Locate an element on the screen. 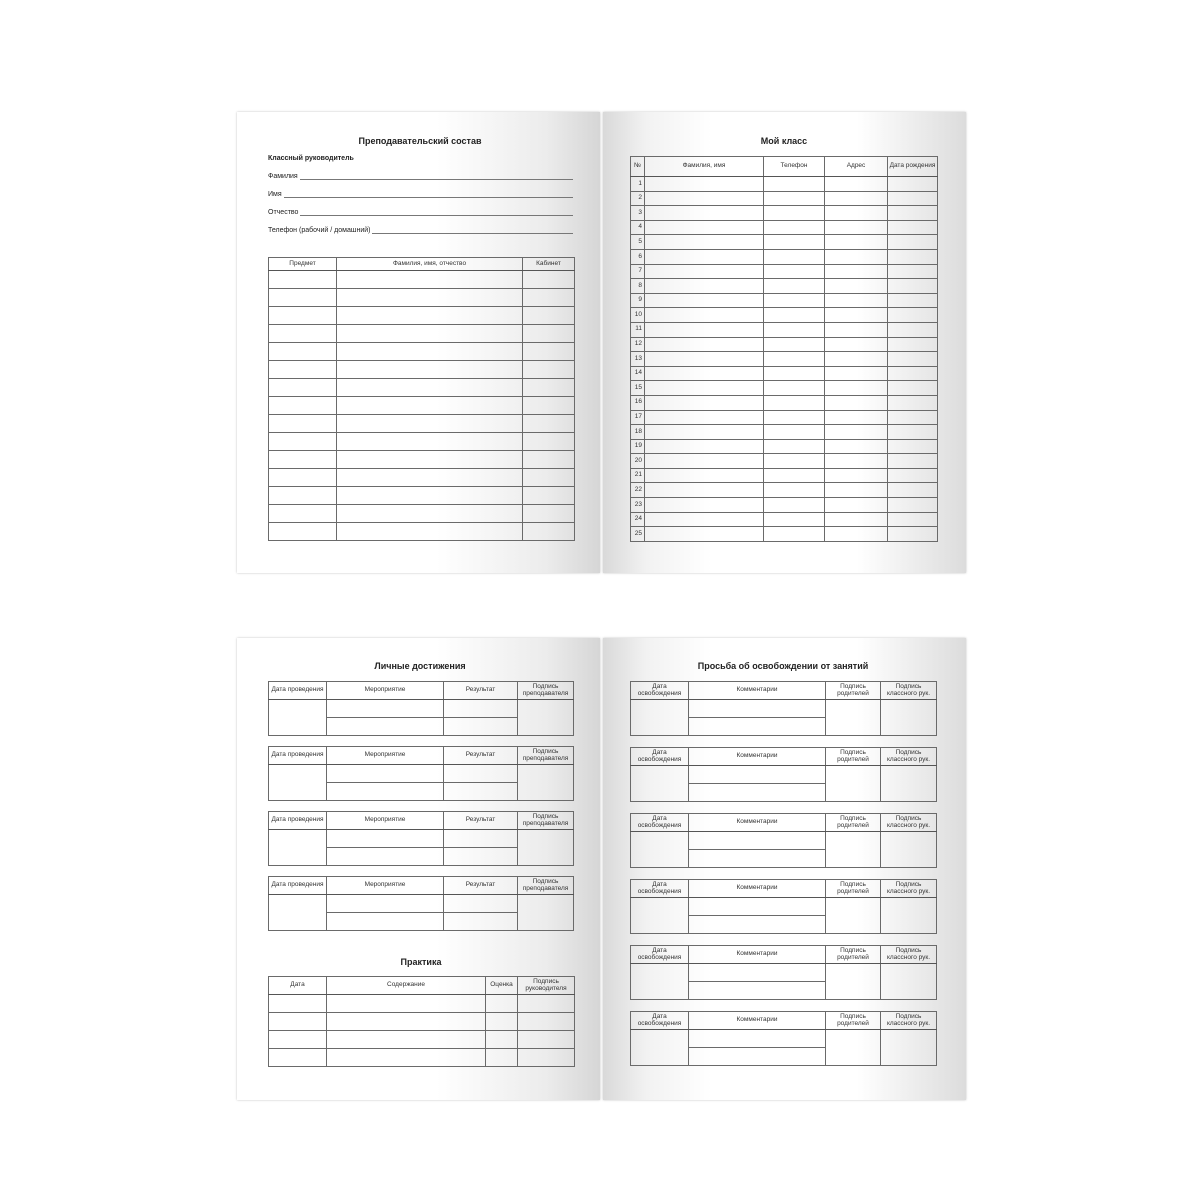  achievements-title: Личные достижения is located at coordinates (420, 666).